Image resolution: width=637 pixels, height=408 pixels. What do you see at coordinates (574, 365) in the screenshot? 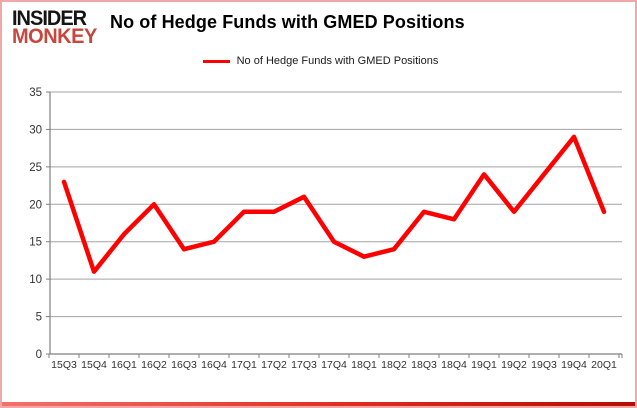
I see `x-tick-label: 19Q4` at bounding box center [574, 365].